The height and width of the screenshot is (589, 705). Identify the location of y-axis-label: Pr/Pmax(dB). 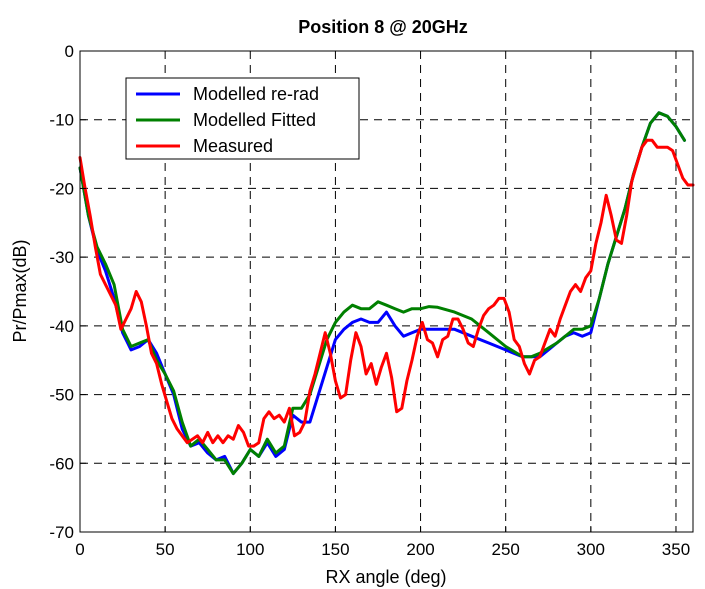
(20, 290).